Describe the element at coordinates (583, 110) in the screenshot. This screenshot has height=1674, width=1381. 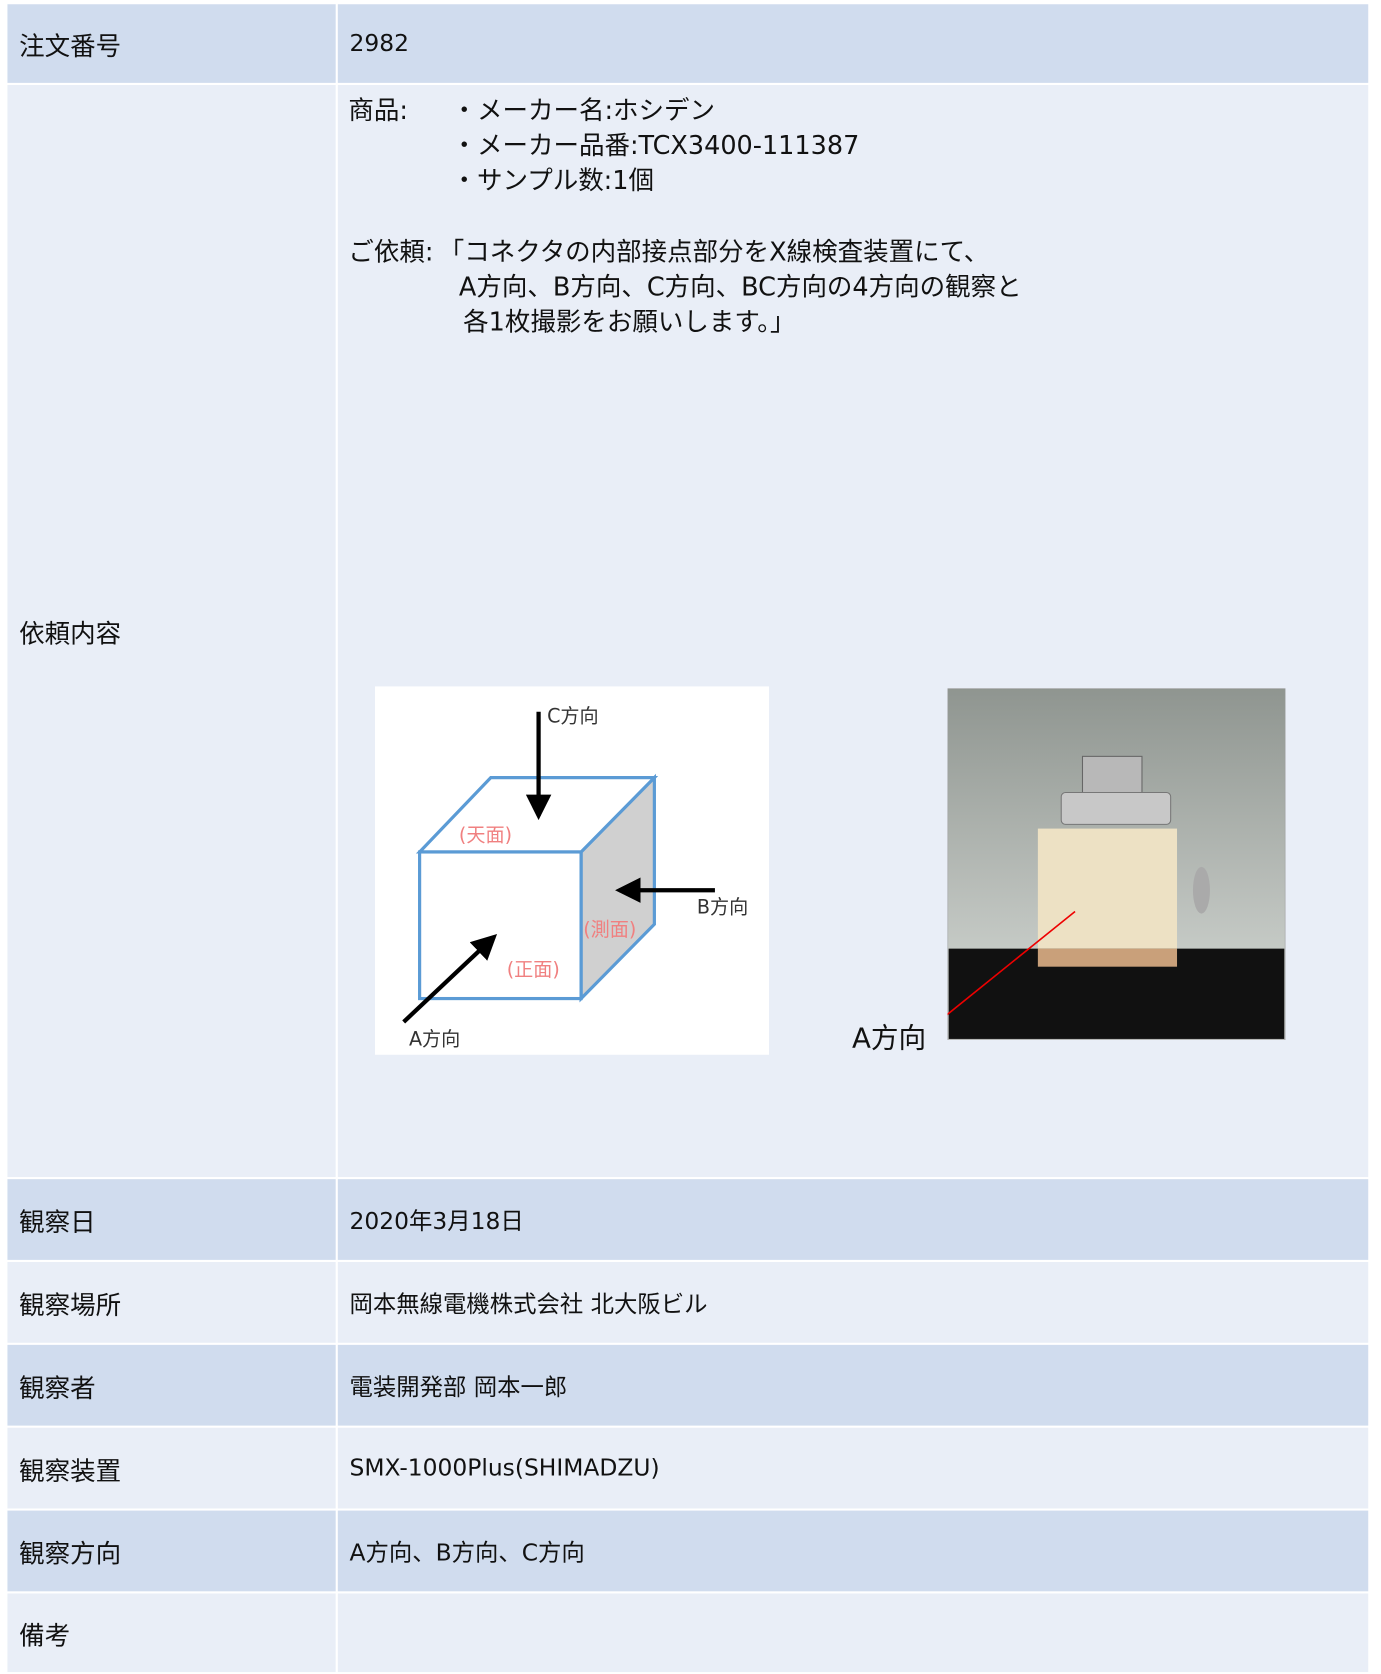
I see `product-line: ・メーカー名:ホシデン` at that location.